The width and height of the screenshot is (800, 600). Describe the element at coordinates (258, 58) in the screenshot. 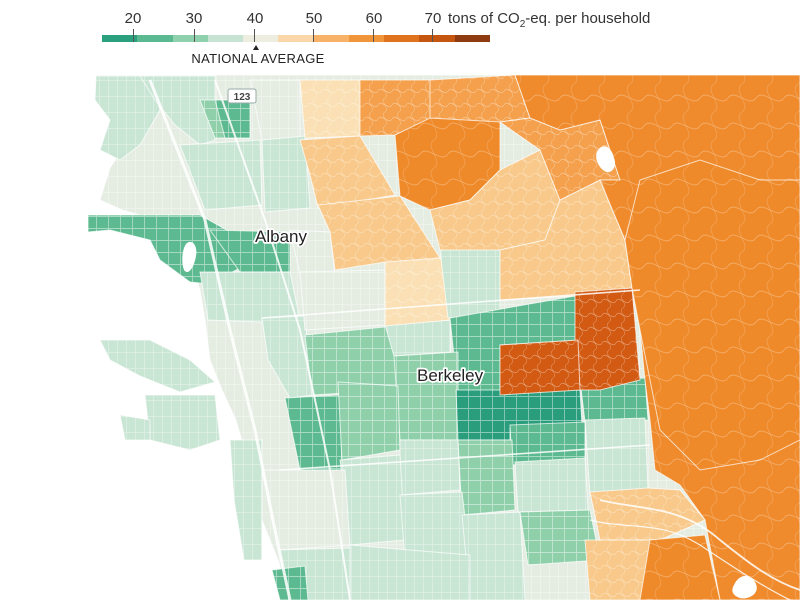

I see `national-average-label: NATIONAL AVERAGE` at that location.